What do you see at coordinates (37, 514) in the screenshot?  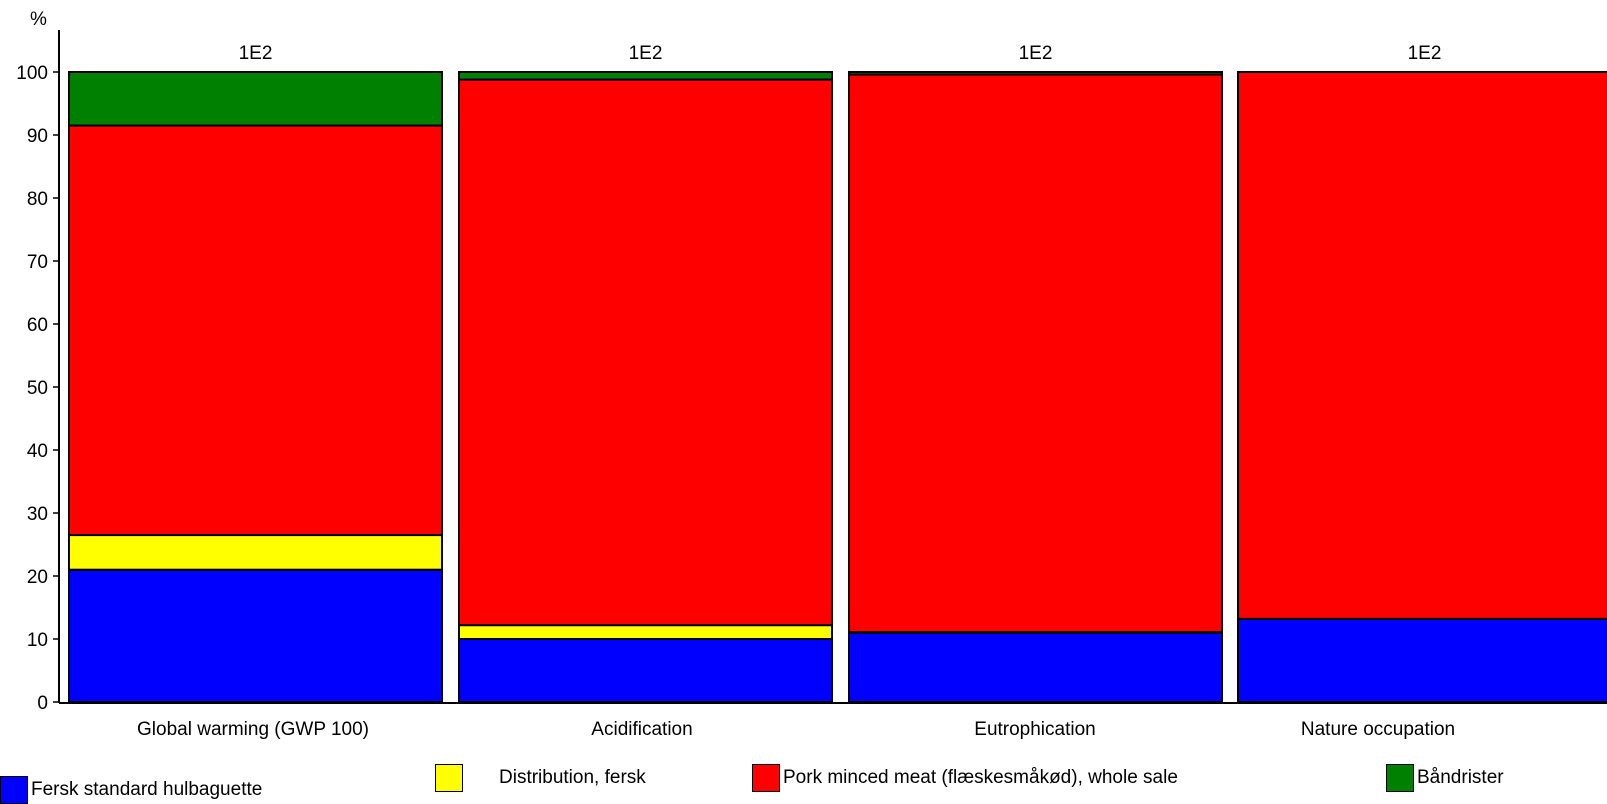 I see `y-tick-label: 30` at bounding box center [37, 514].